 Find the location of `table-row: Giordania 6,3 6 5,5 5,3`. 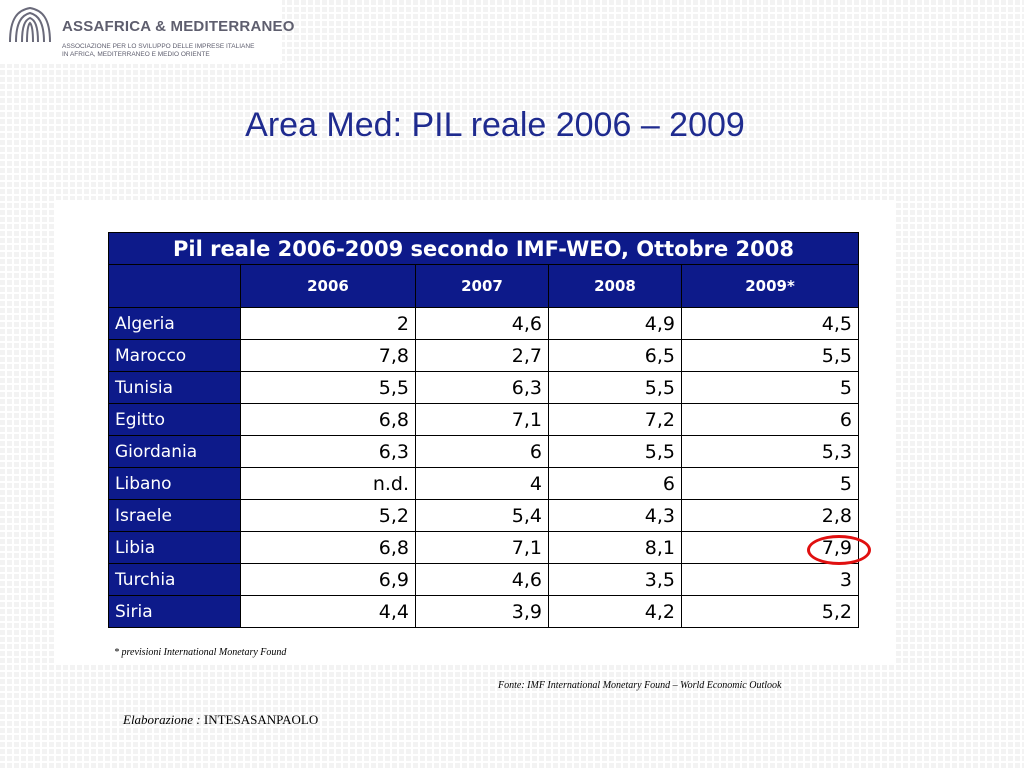

table-row: Giordania 6,3 6 5,5 5,3 is located at coordinates (483, 451).